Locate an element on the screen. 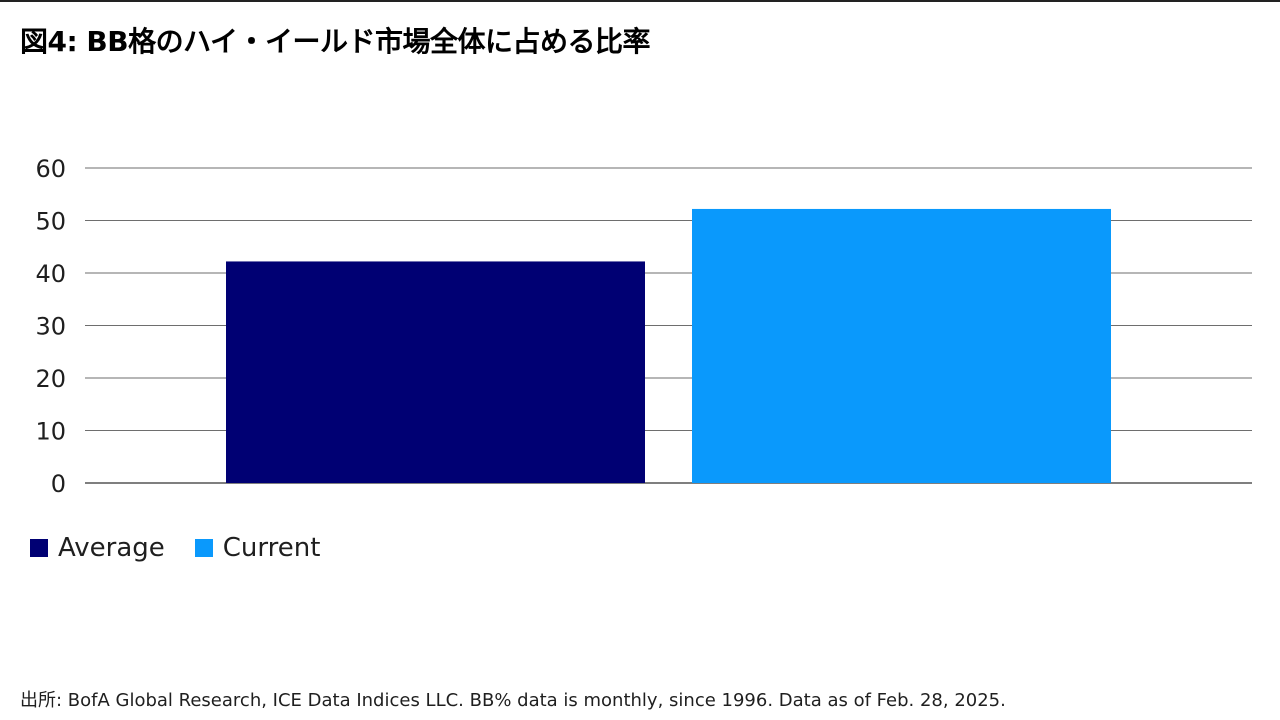 The width and height of the screenshot is (1280, 720). legend-item-average: Average is located at coordinates (97, 548).